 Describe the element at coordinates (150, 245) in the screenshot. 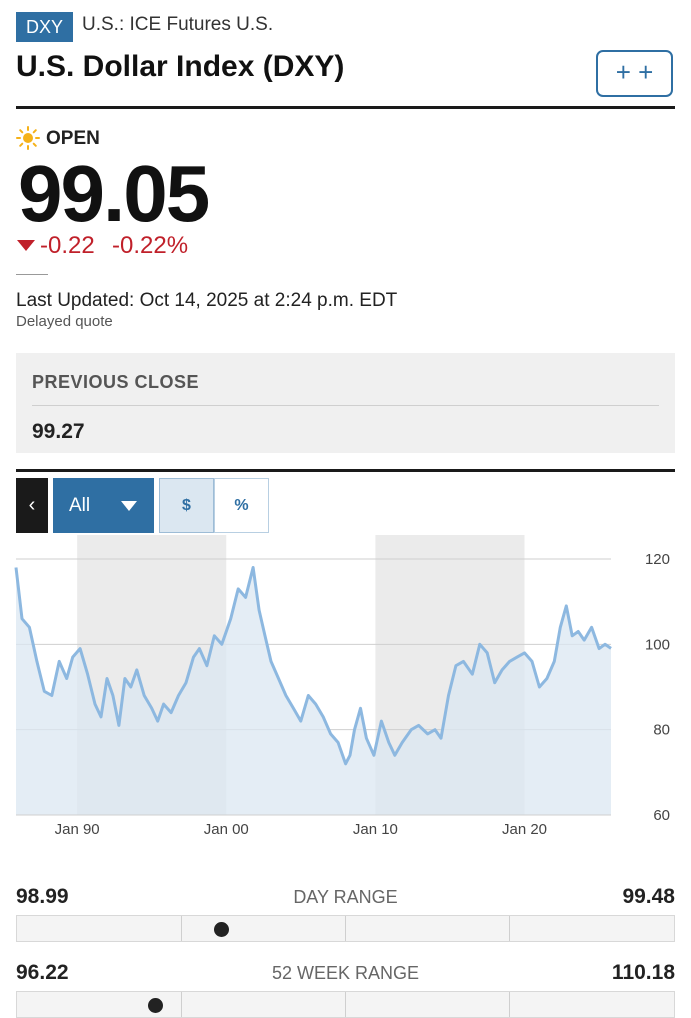

I see `price-change-percent: -0.22%` at that location.